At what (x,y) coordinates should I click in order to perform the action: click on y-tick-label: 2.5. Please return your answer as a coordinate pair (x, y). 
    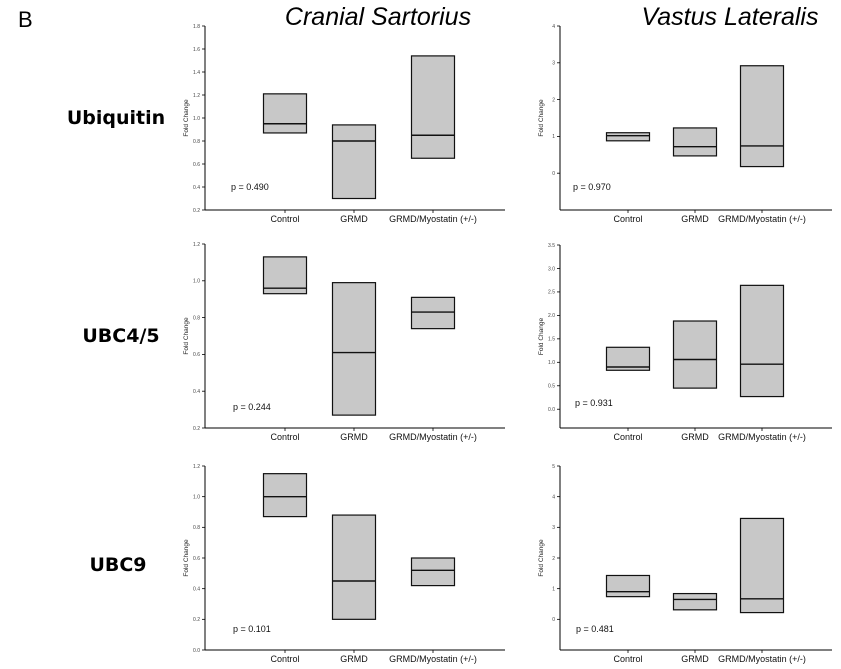
    Looking at the image, I should click on (551, 293).